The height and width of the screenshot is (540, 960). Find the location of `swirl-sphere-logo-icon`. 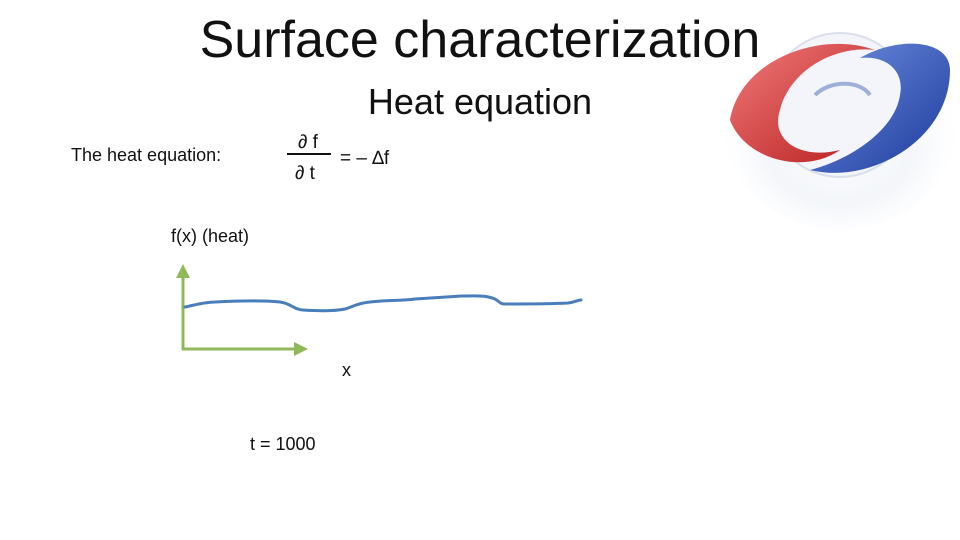

swirl-sphere-logo-icon is located at coordinates (840, 130).